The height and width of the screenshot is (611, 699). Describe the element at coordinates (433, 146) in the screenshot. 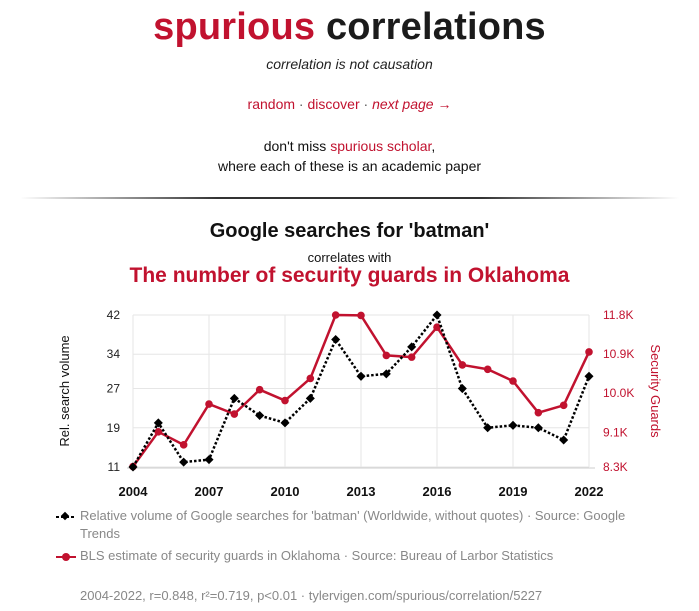

I see `promo-suffix: ,` at that location.